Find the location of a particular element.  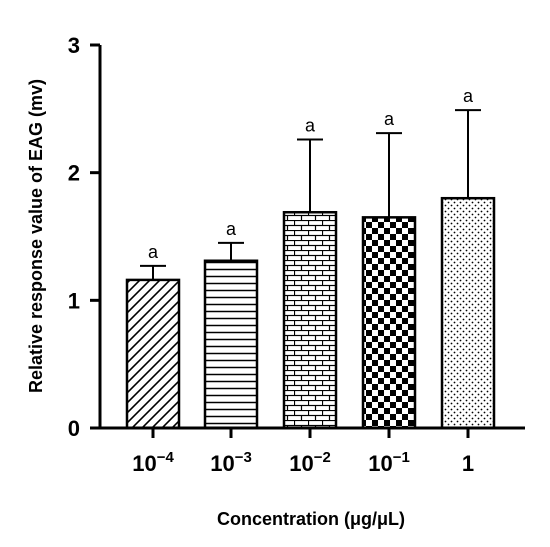

x-tick-label: 10⁻² is located at coordinates (310, 462).